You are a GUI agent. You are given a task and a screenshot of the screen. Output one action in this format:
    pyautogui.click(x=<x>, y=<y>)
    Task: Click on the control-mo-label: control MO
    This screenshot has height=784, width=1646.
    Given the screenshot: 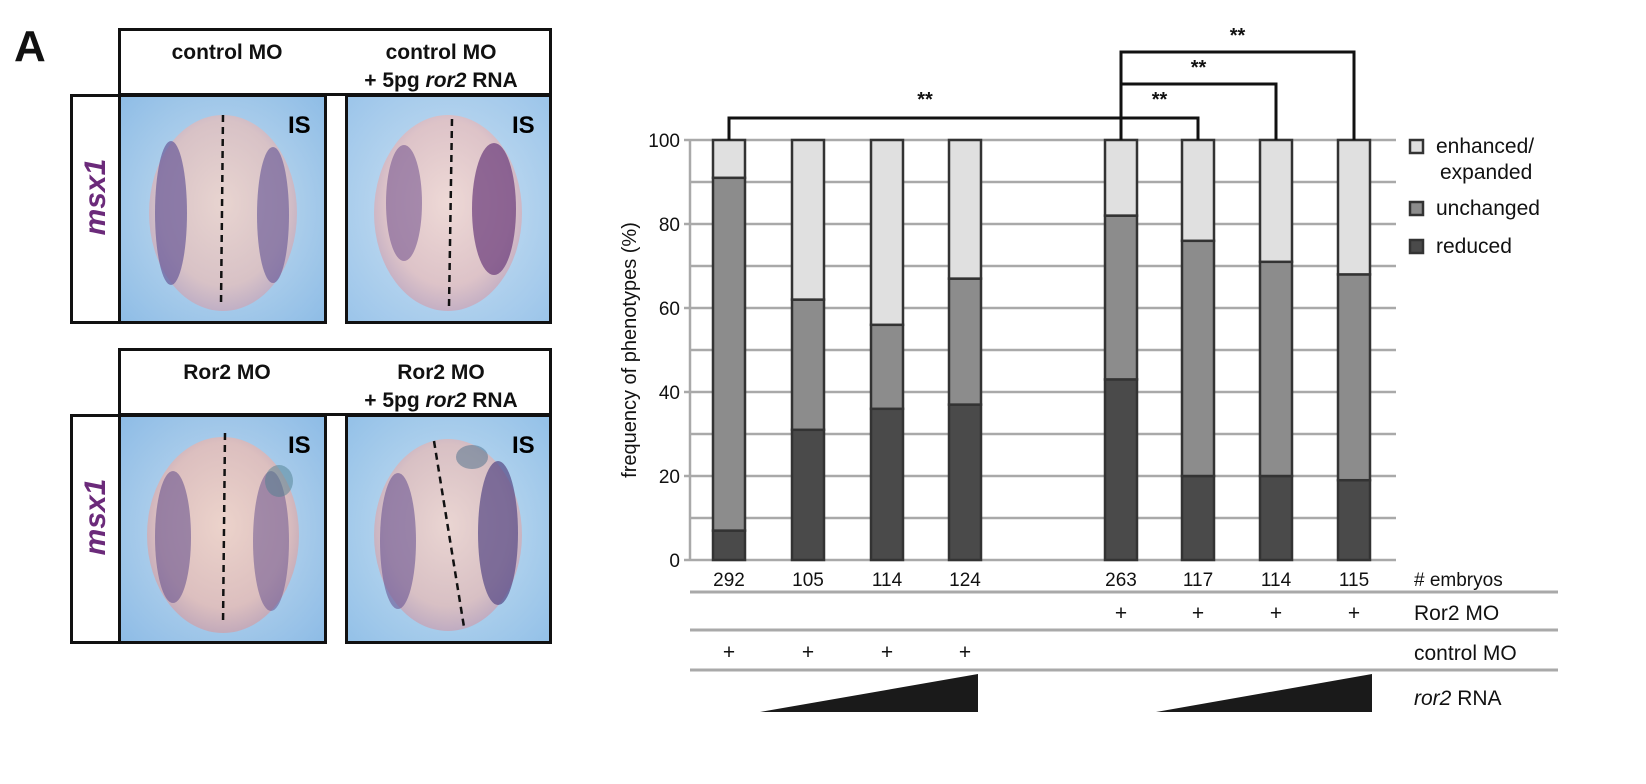 What is the action you would take?
    pyautogui.click(x=1465, y=653)
    